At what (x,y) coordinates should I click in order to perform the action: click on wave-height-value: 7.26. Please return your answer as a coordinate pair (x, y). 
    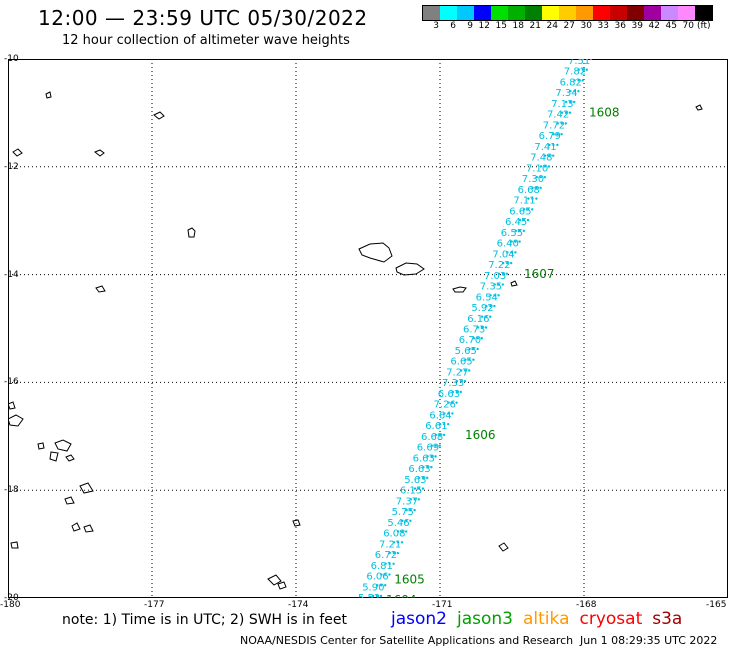
    Looking at the image, I should click on (445, 405).